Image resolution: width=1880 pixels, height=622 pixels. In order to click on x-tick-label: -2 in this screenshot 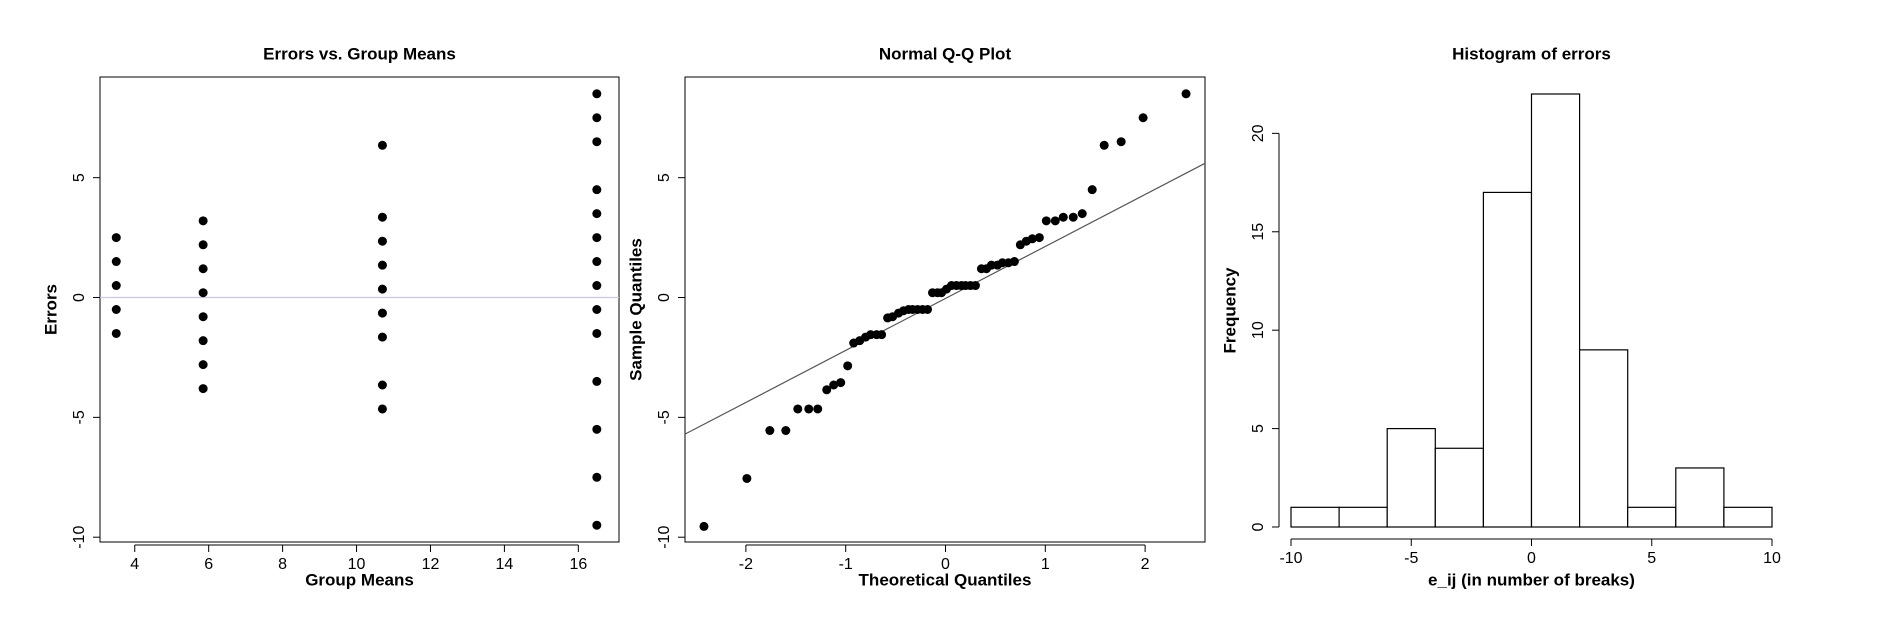, I will do `click(746, 564)`.